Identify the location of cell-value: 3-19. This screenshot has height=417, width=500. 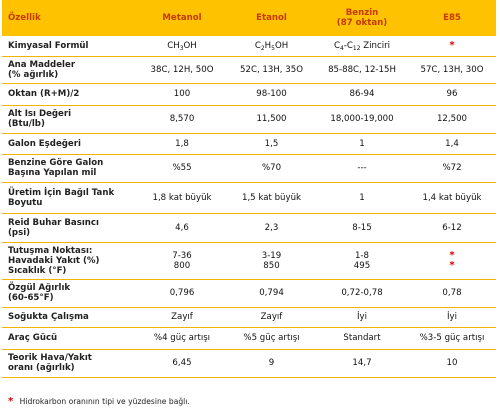
(271, 255).